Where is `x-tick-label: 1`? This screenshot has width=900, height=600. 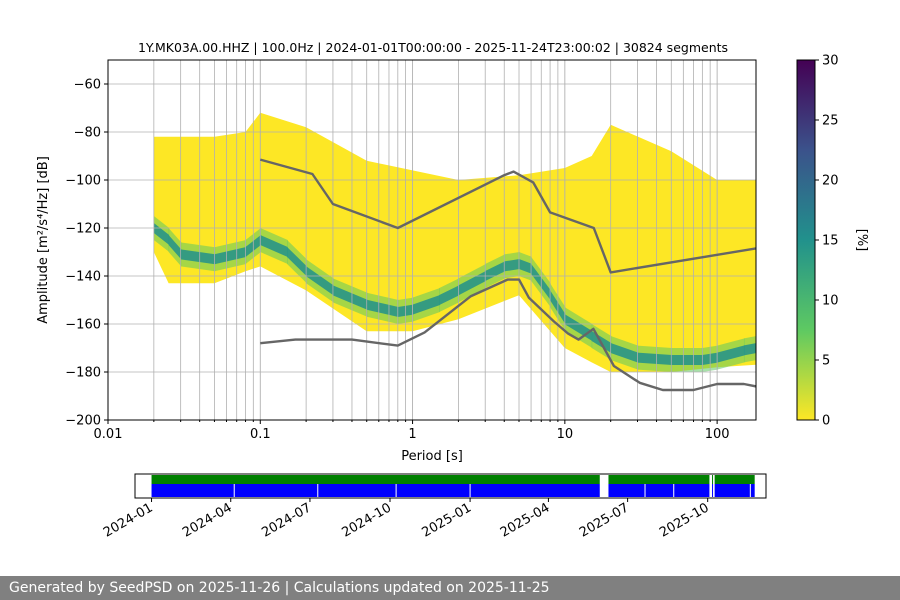
x-tick-label: 1 is located at coordinates (412, 434).